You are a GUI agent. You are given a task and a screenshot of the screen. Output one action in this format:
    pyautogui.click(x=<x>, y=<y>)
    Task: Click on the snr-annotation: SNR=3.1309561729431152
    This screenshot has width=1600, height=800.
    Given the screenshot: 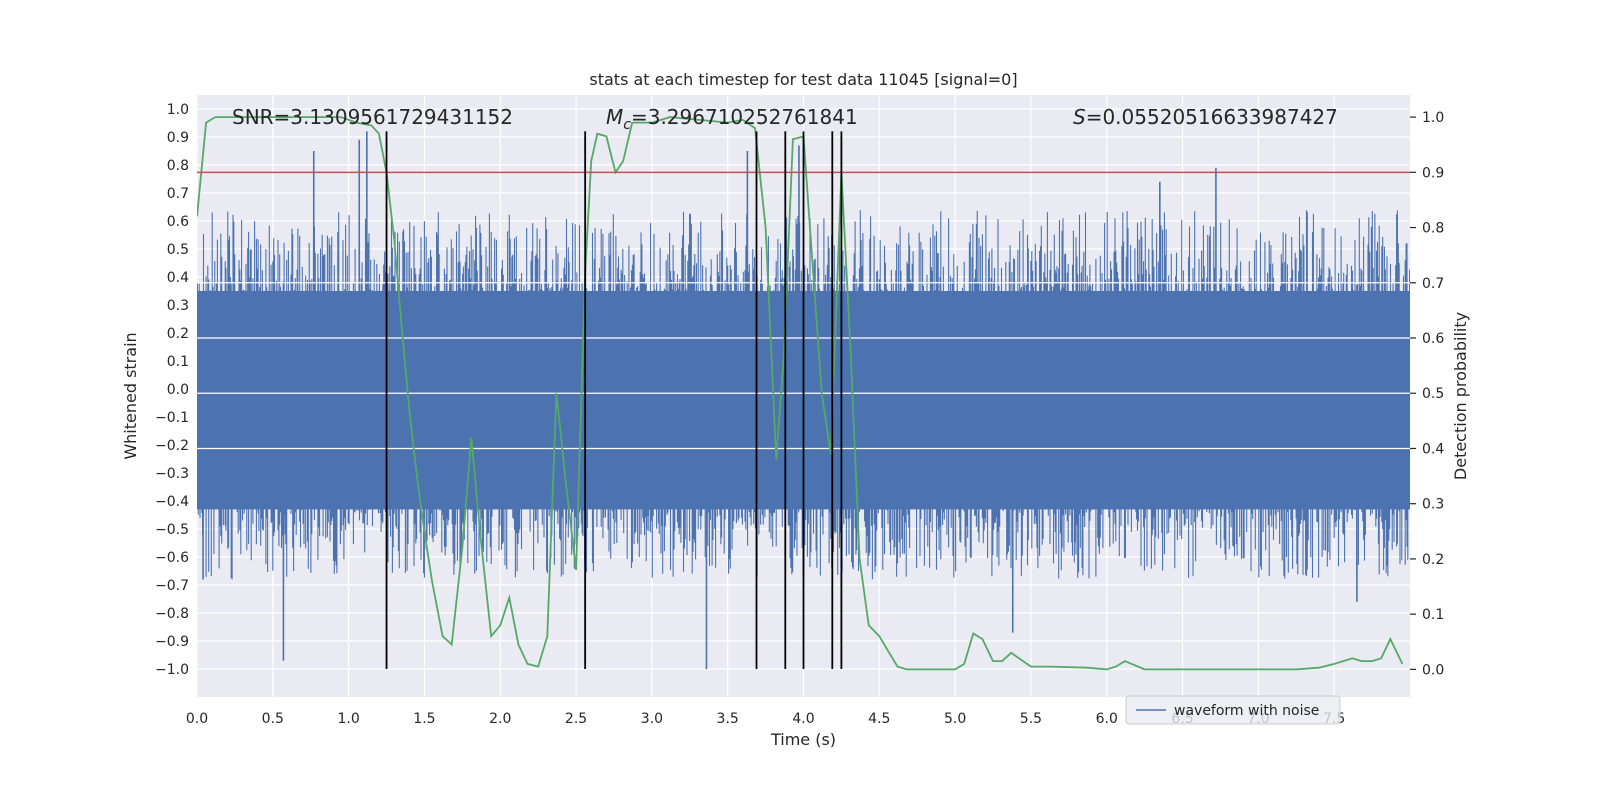 What is the action you would take?
    pyautogui.click(x=372, y=117)
    